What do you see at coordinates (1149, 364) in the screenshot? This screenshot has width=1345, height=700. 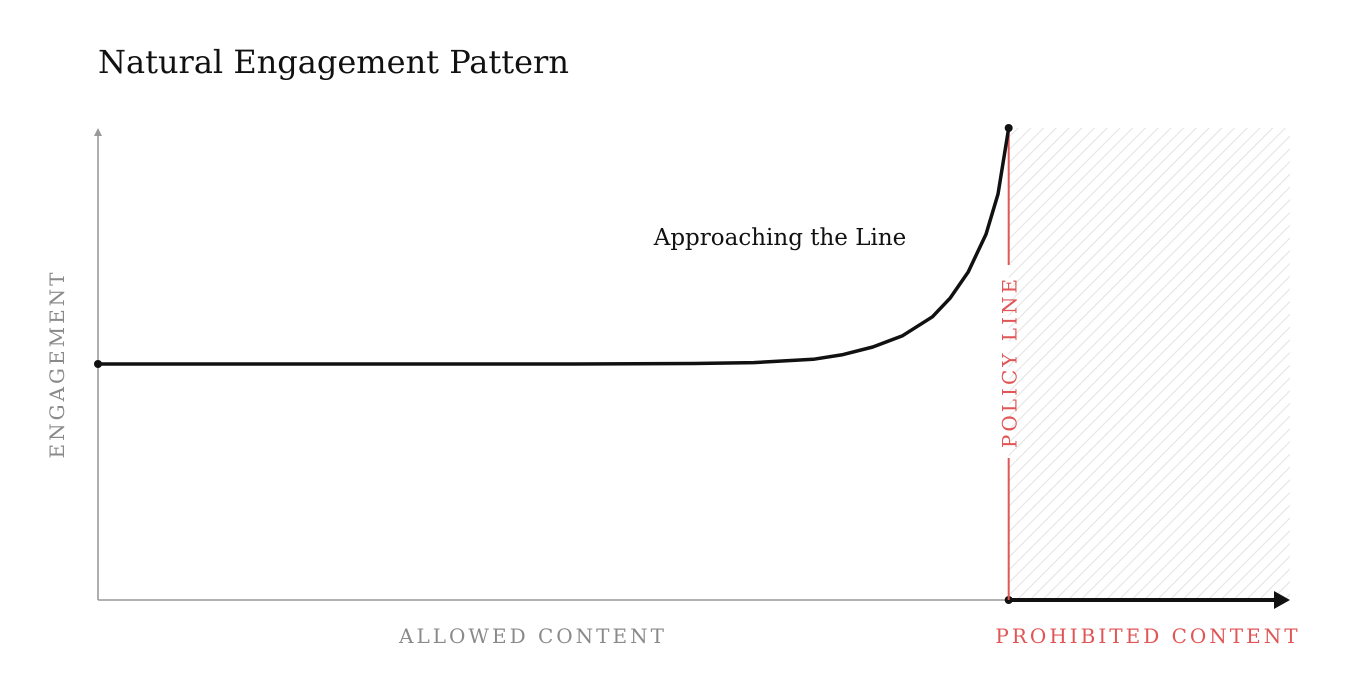 I see `prohibited-zone` at bounding box center [1149, 364].